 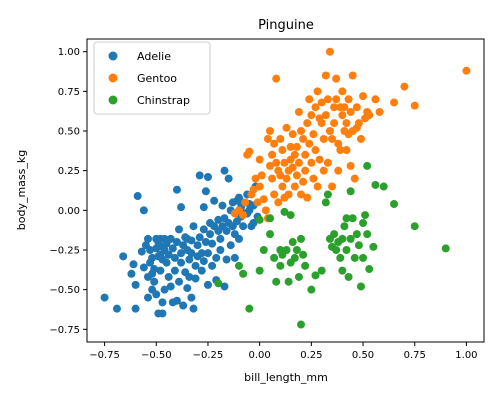 I want to click on y-tick-label: −0.50, so click(x=64, y=290).